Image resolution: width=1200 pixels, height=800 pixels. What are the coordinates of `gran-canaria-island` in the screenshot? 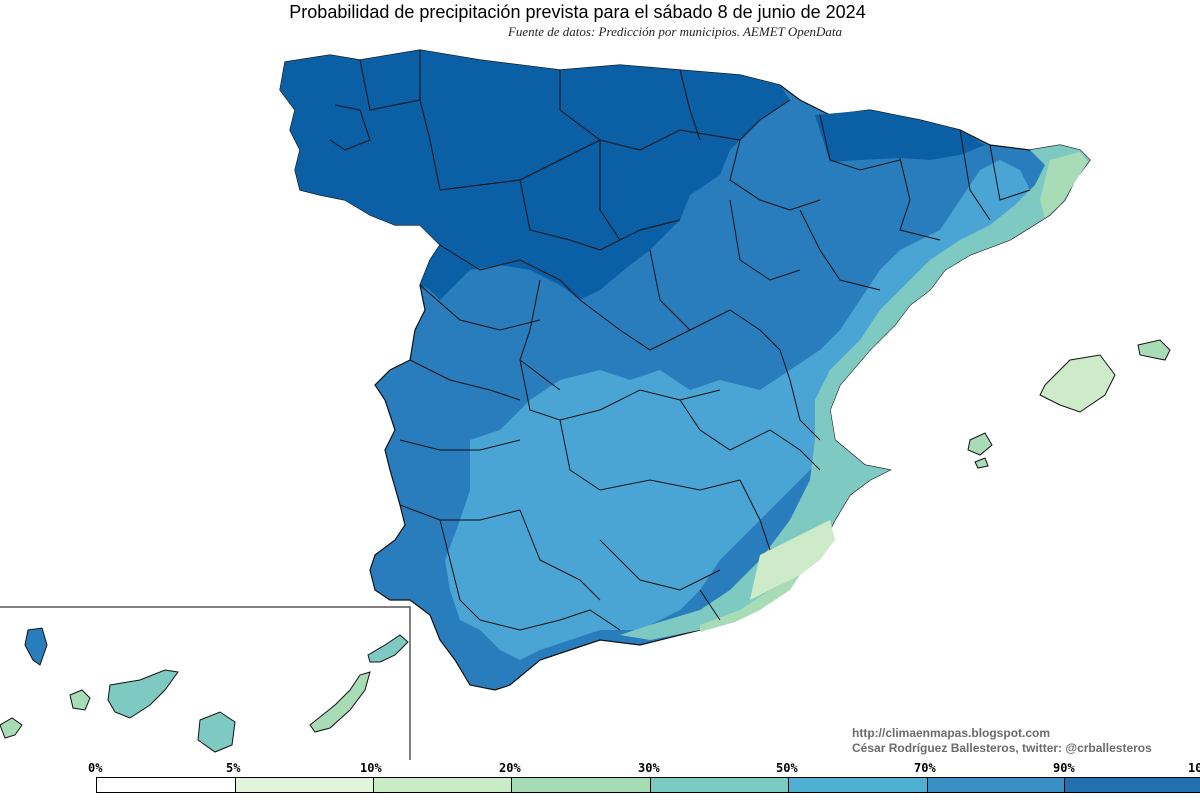 It's located at (216, 732).